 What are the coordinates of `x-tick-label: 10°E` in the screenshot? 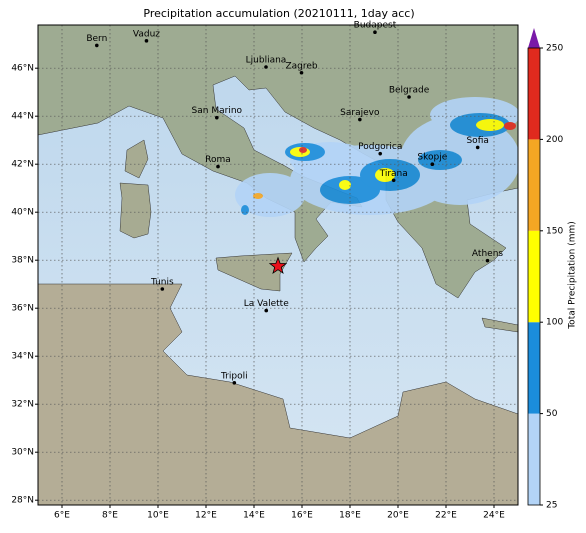 It's located at (158, 516).